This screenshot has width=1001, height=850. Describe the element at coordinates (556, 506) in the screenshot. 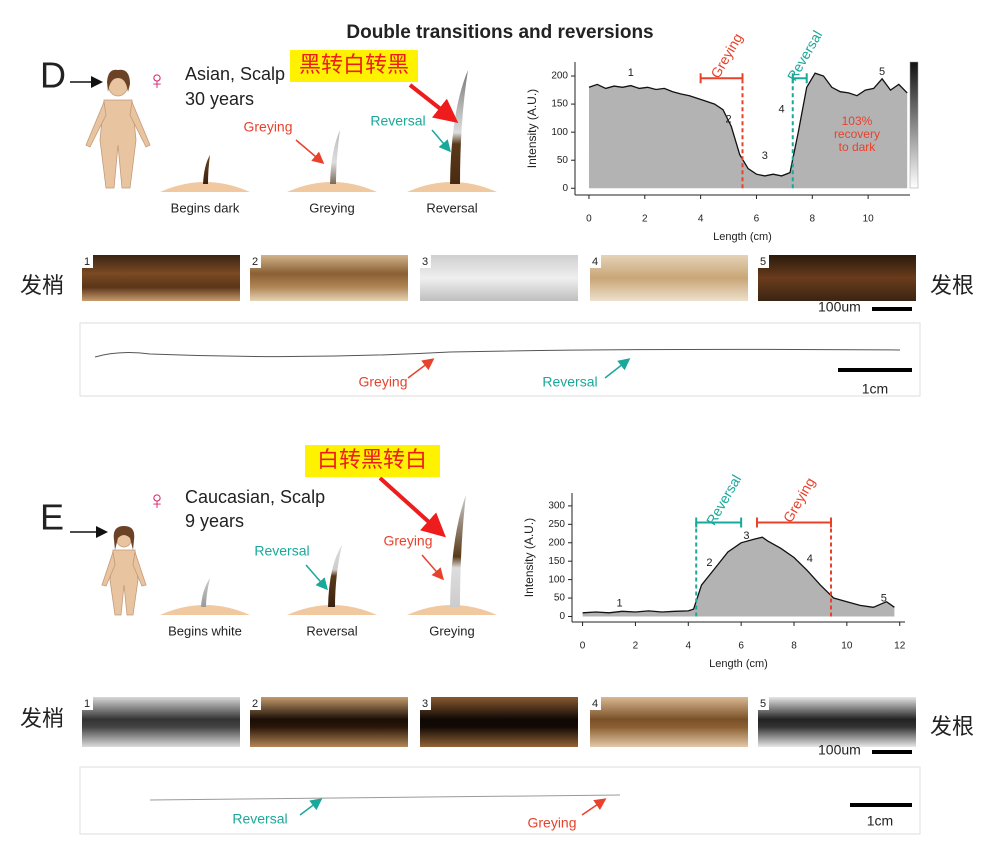

I see `y-tick-label: 300` at that location.